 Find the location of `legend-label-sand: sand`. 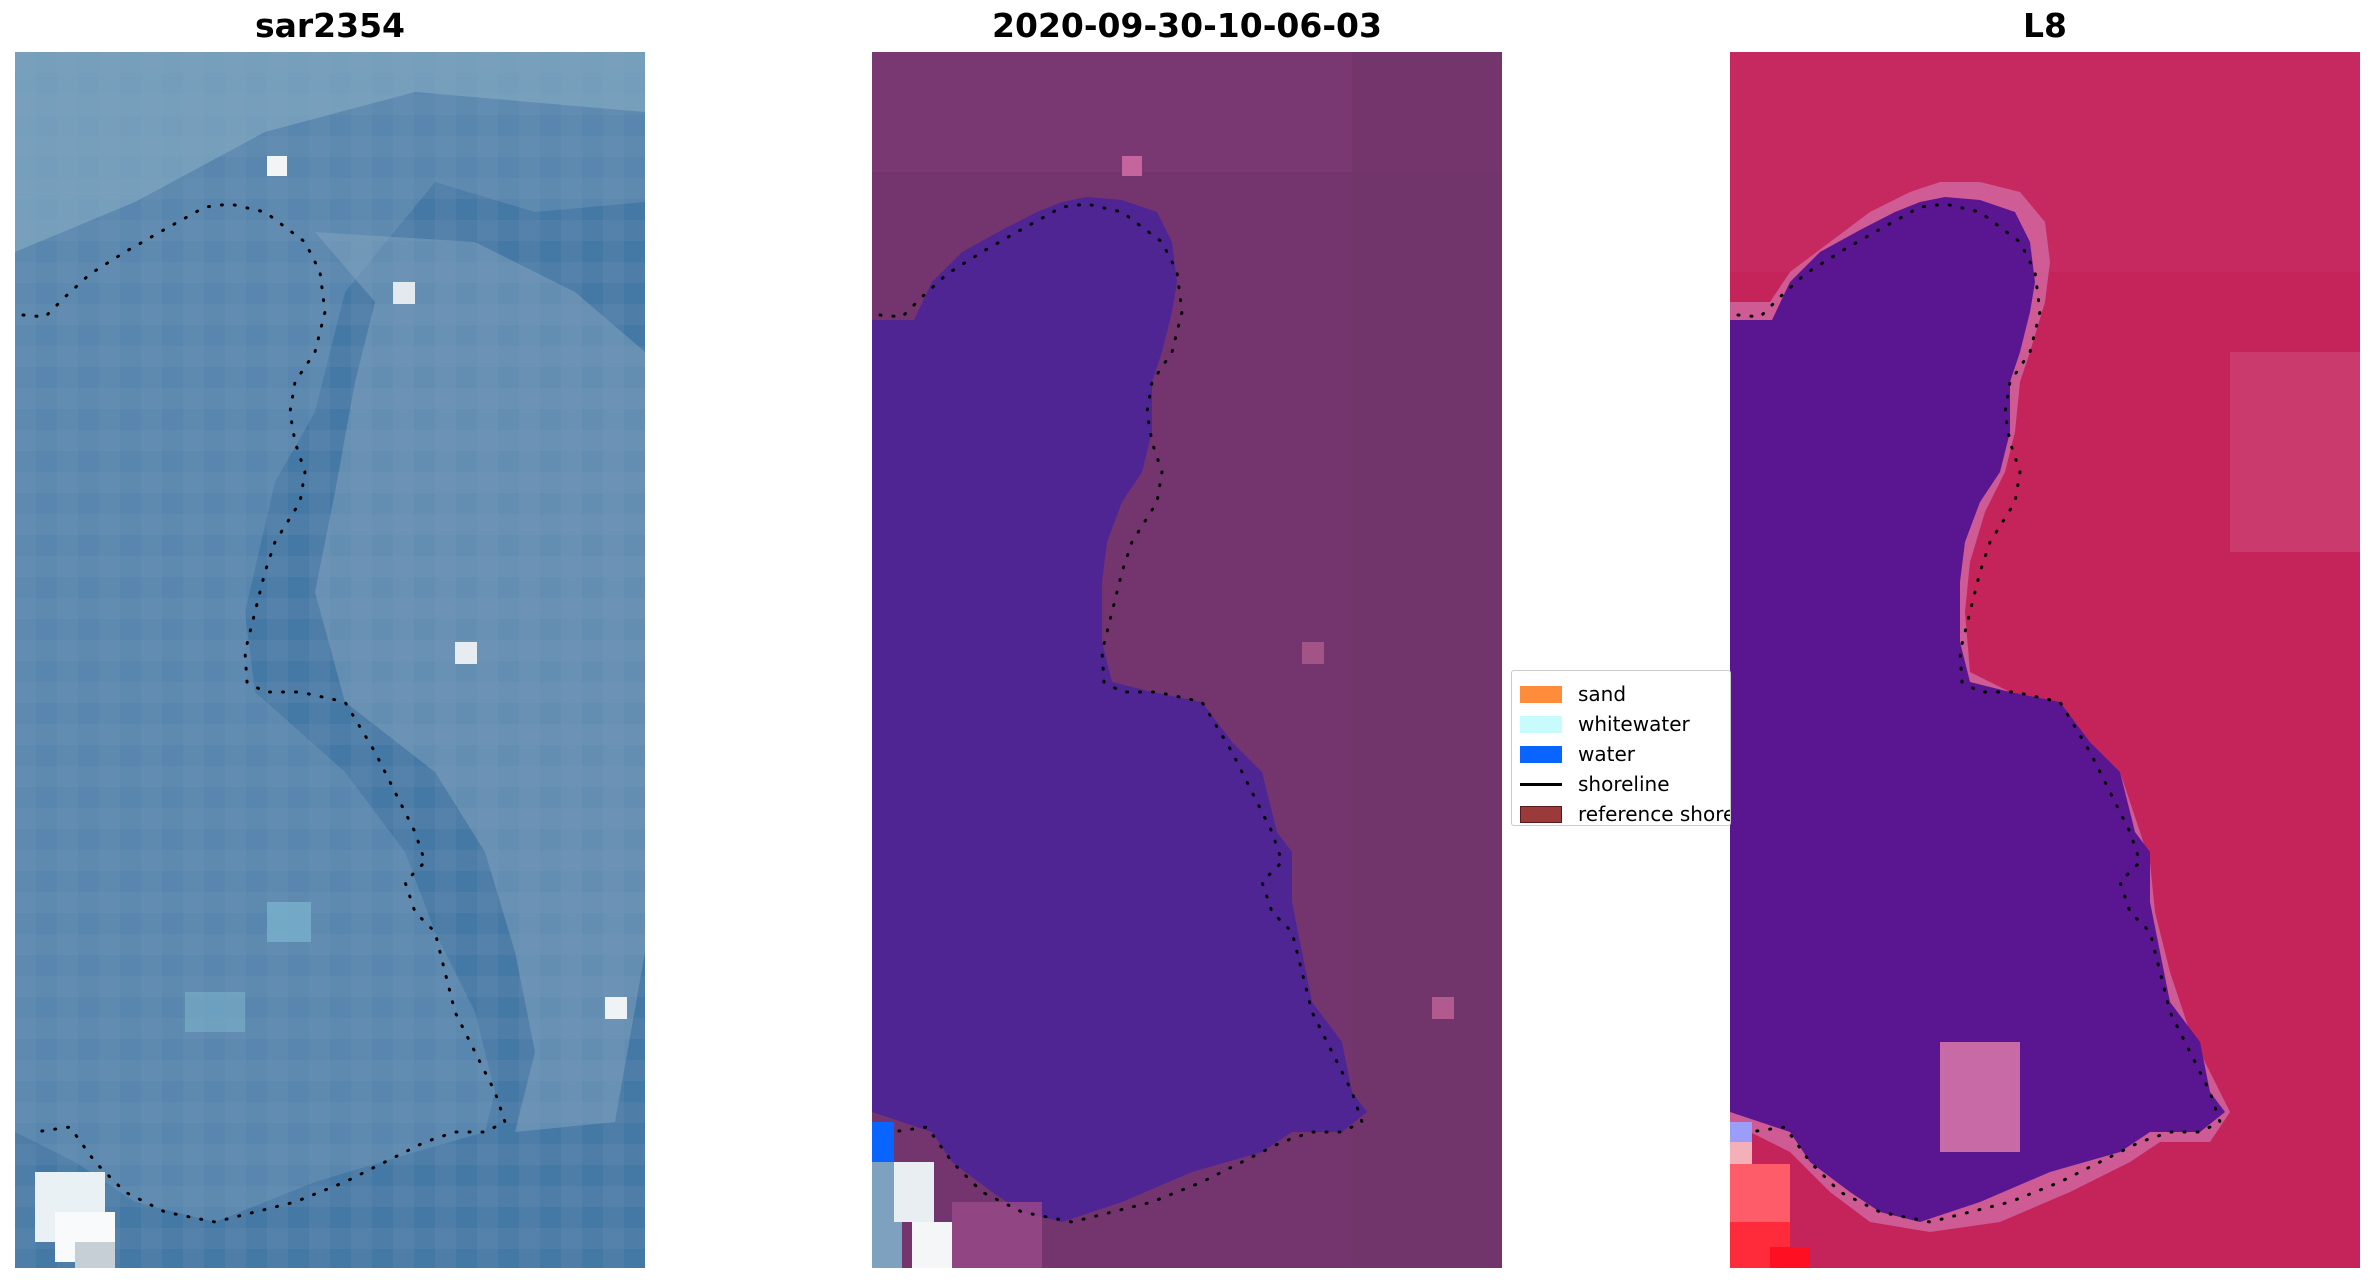

legend-label-sand: sand is located at coordinates (1602, 694).